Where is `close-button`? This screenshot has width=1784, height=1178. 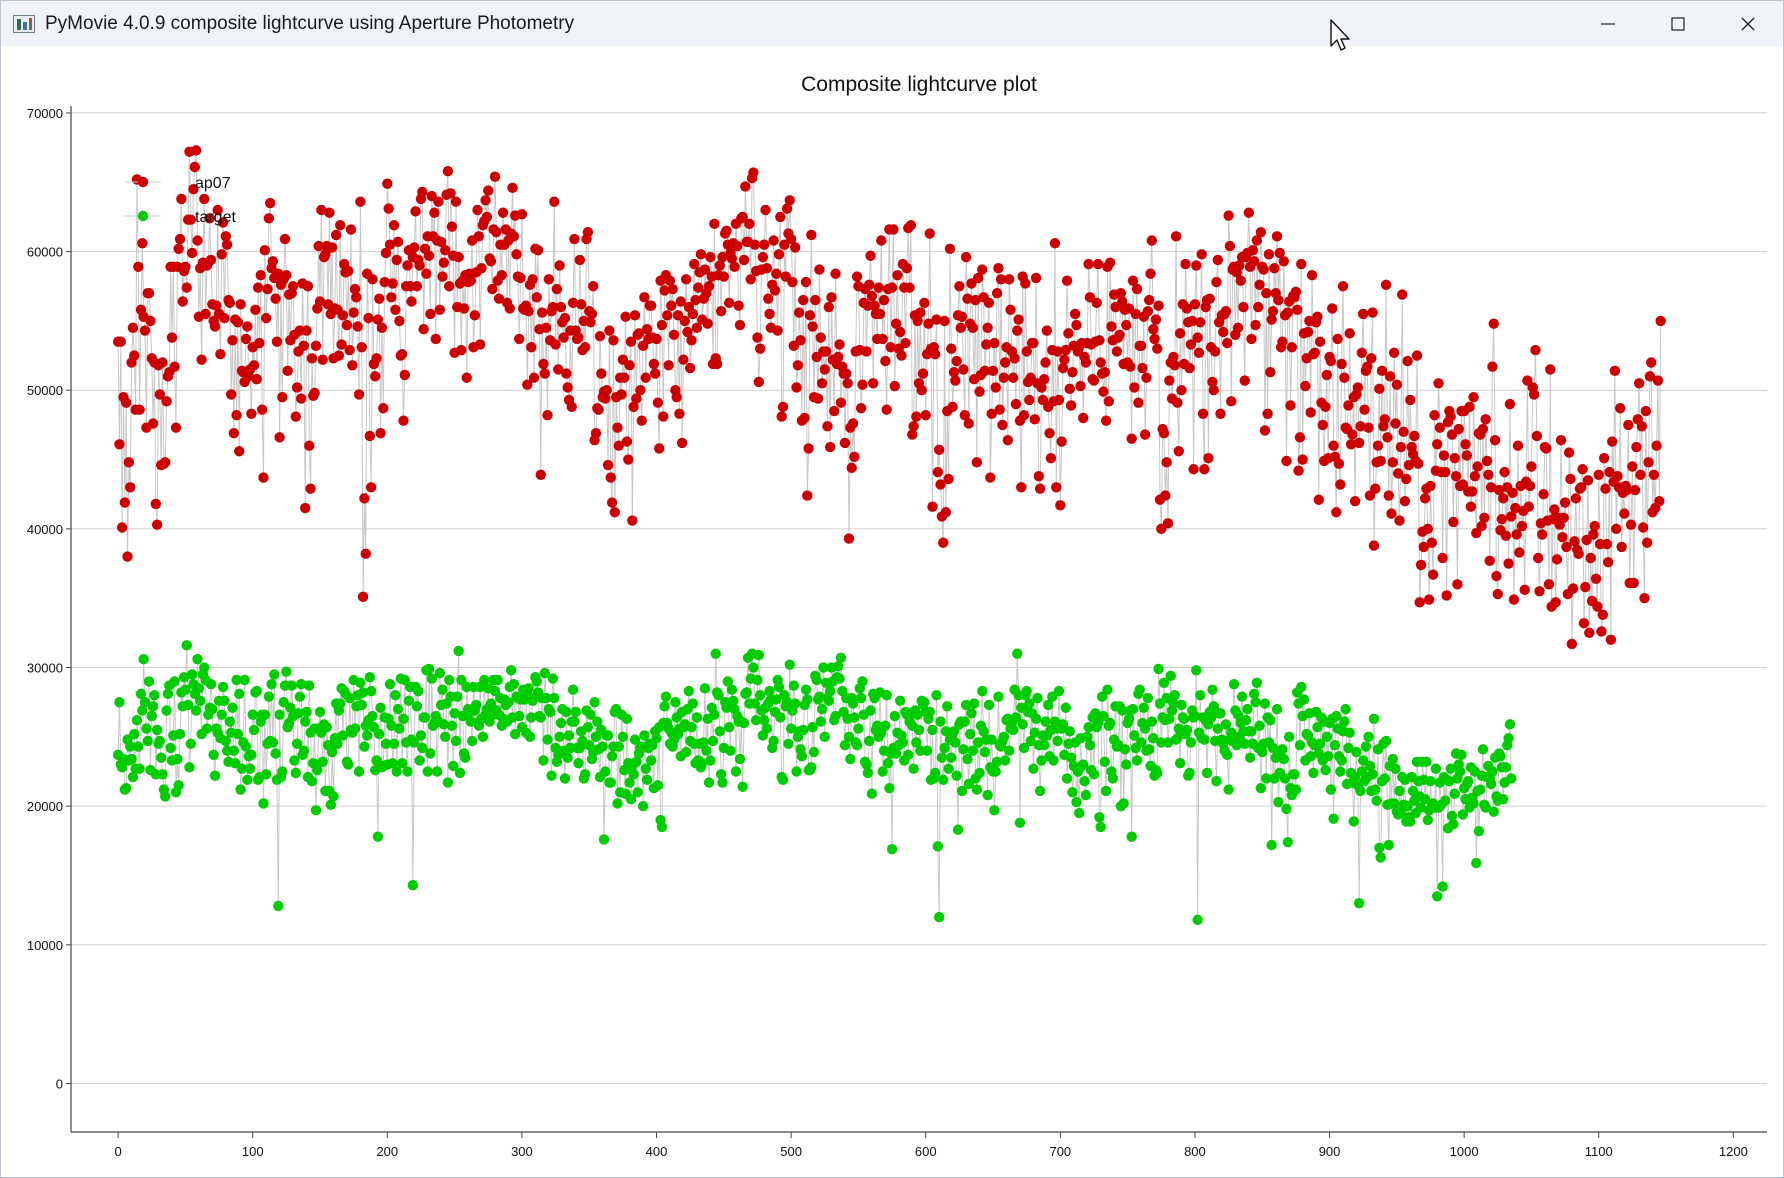
close-button is located at coordinates (1748, 23).